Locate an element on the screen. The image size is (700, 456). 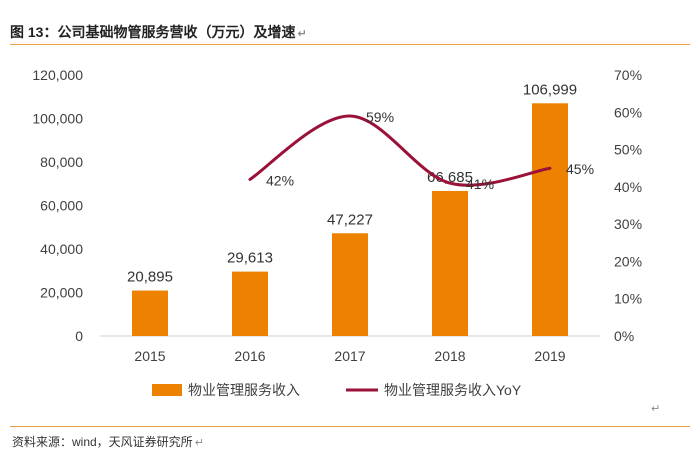
bar-value-label: 47,227 is located at coordinates (350, 219).